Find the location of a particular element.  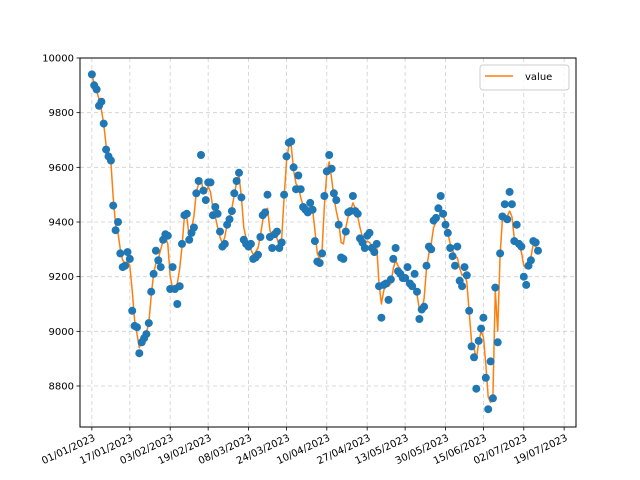

legend: value is located at coordinates (524, 77).